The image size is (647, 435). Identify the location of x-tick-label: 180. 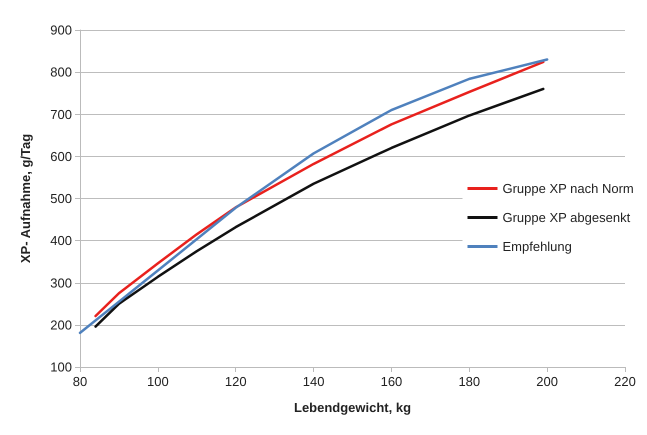
(469, 381).